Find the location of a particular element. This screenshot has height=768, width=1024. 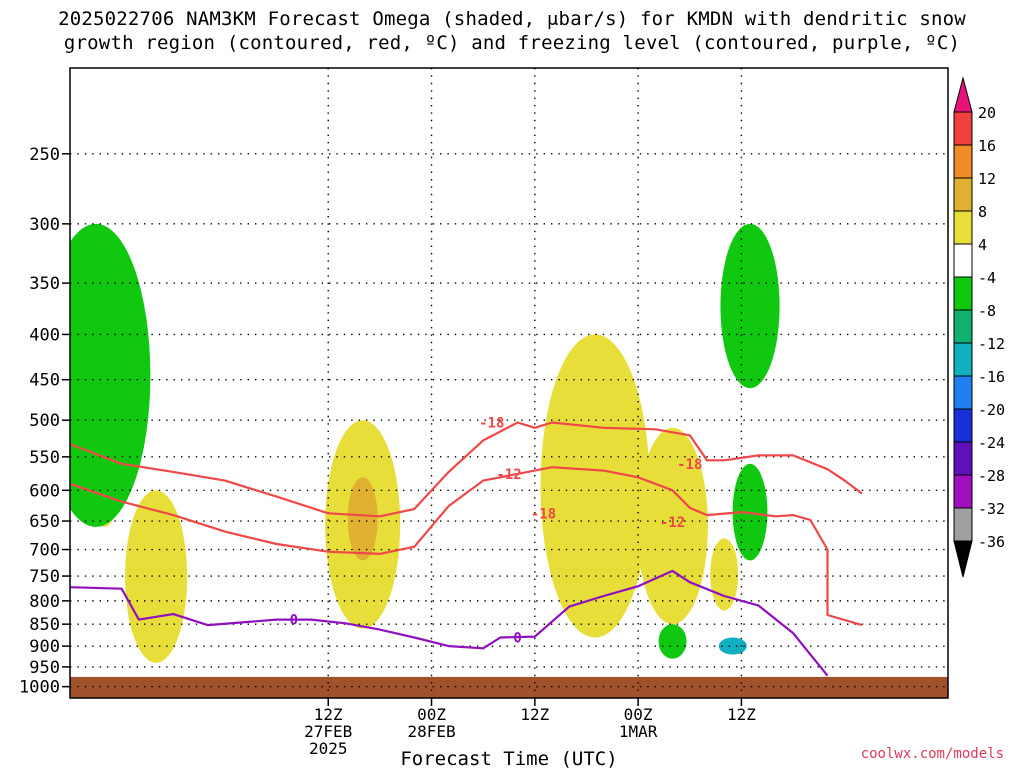

contour-label-1-0: -12 is located at coordinates (508, 475).